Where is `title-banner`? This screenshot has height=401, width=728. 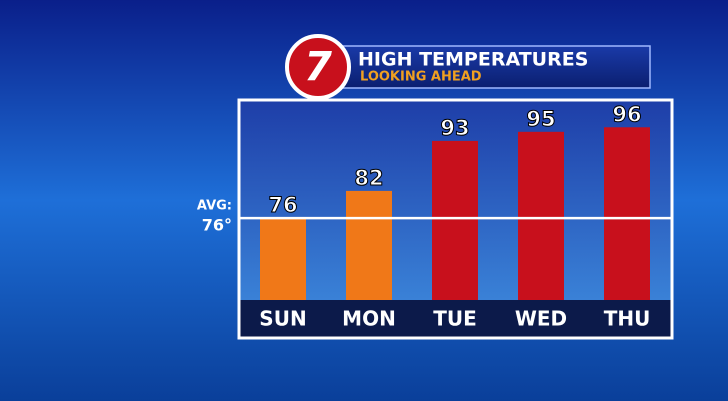
title-banner is located at coordinates (494, 67).